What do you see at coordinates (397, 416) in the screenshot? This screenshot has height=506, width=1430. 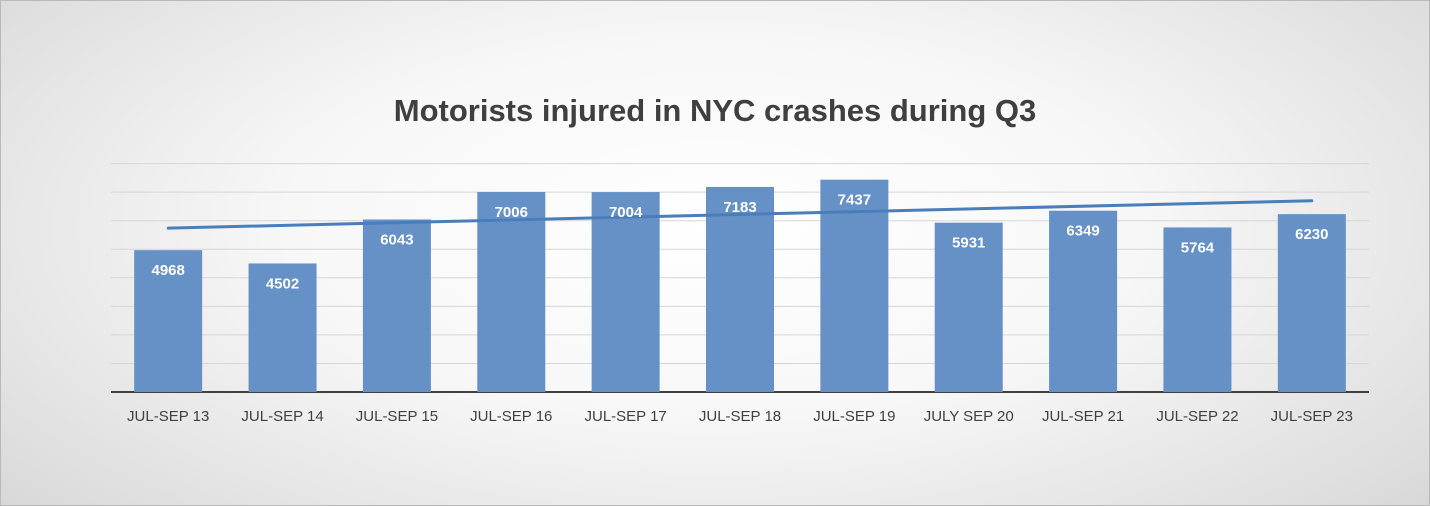 I see `category-label: JUL-SEP 15` at bounding box center [397, 416].